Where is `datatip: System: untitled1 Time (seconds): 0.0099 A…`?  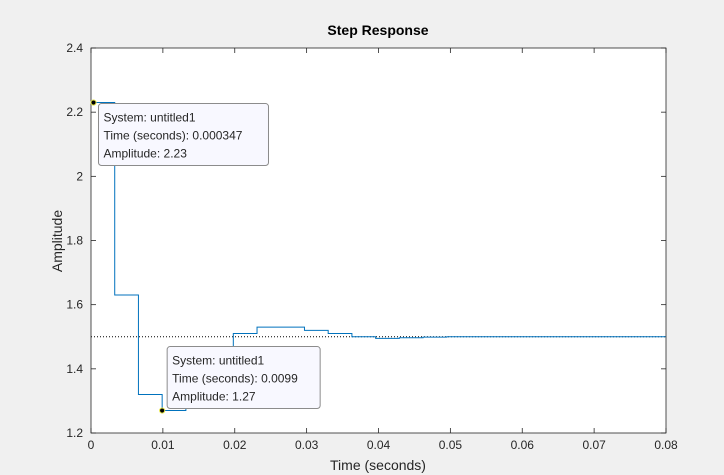
datatip: System: untitled1 Time (seconds): 0.0099 A… is located at coordinates (240, 380).